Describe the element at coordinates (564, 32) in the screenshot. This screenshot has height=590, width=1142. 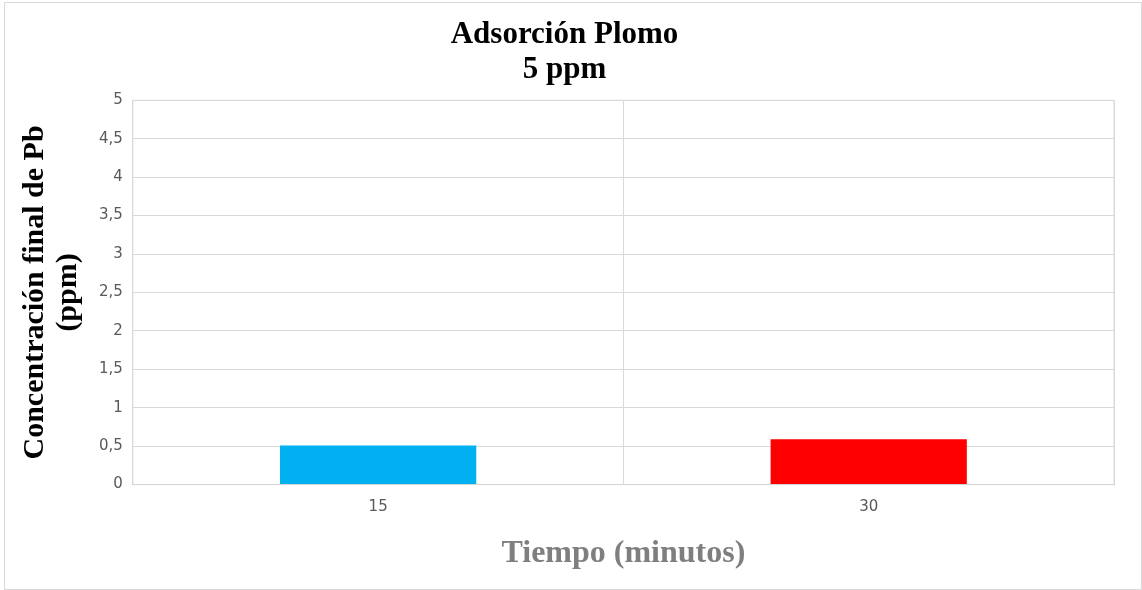
I see `text: Adsorción Plomo` at that location.